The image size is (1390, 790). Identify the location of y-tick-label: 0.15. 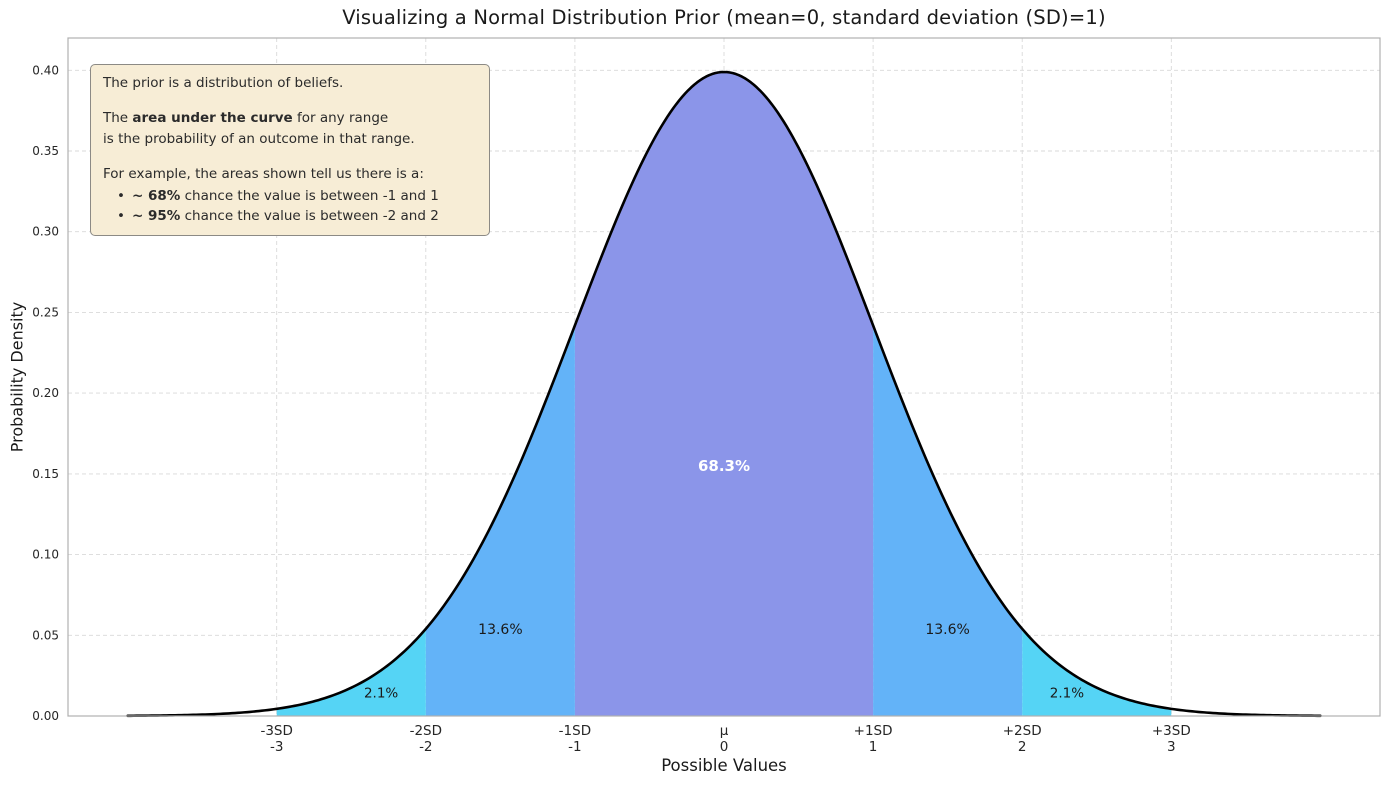
(45, 474).